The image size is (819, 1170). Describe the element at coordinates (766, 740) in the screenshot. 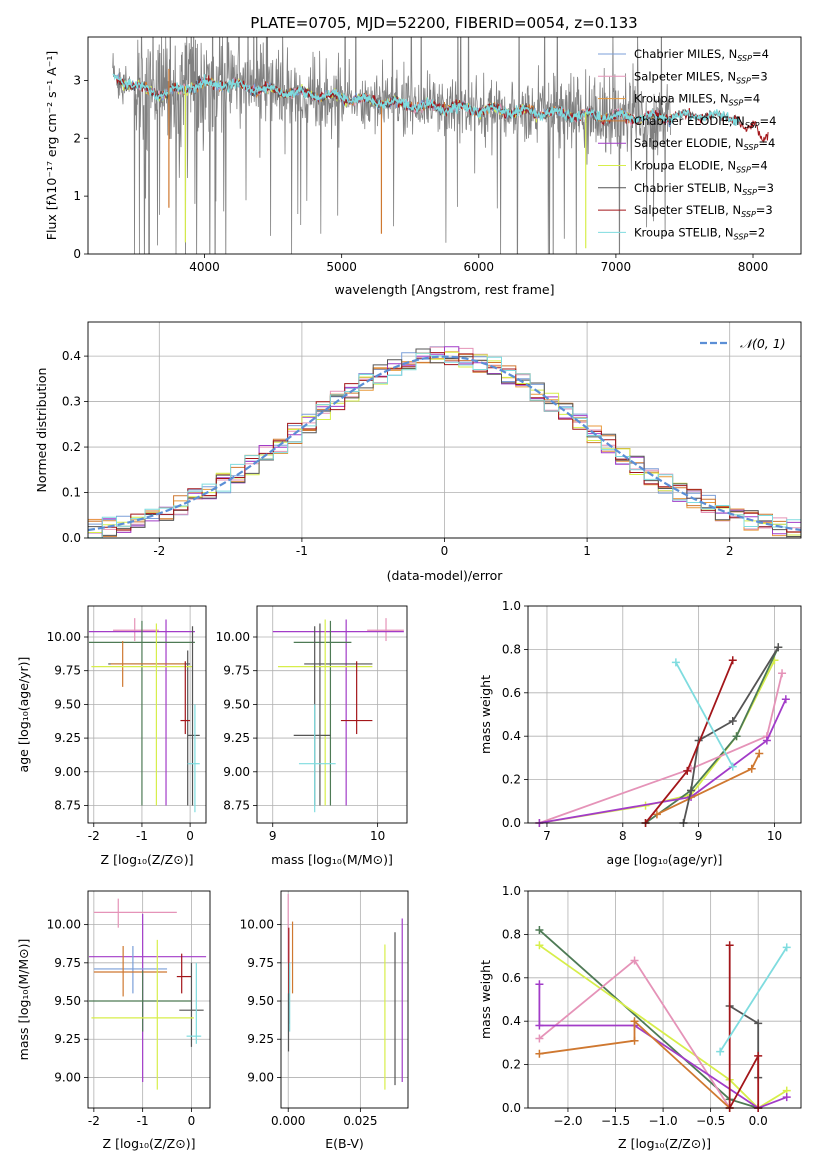

I see `series-marker-salp_elodie` at that location.